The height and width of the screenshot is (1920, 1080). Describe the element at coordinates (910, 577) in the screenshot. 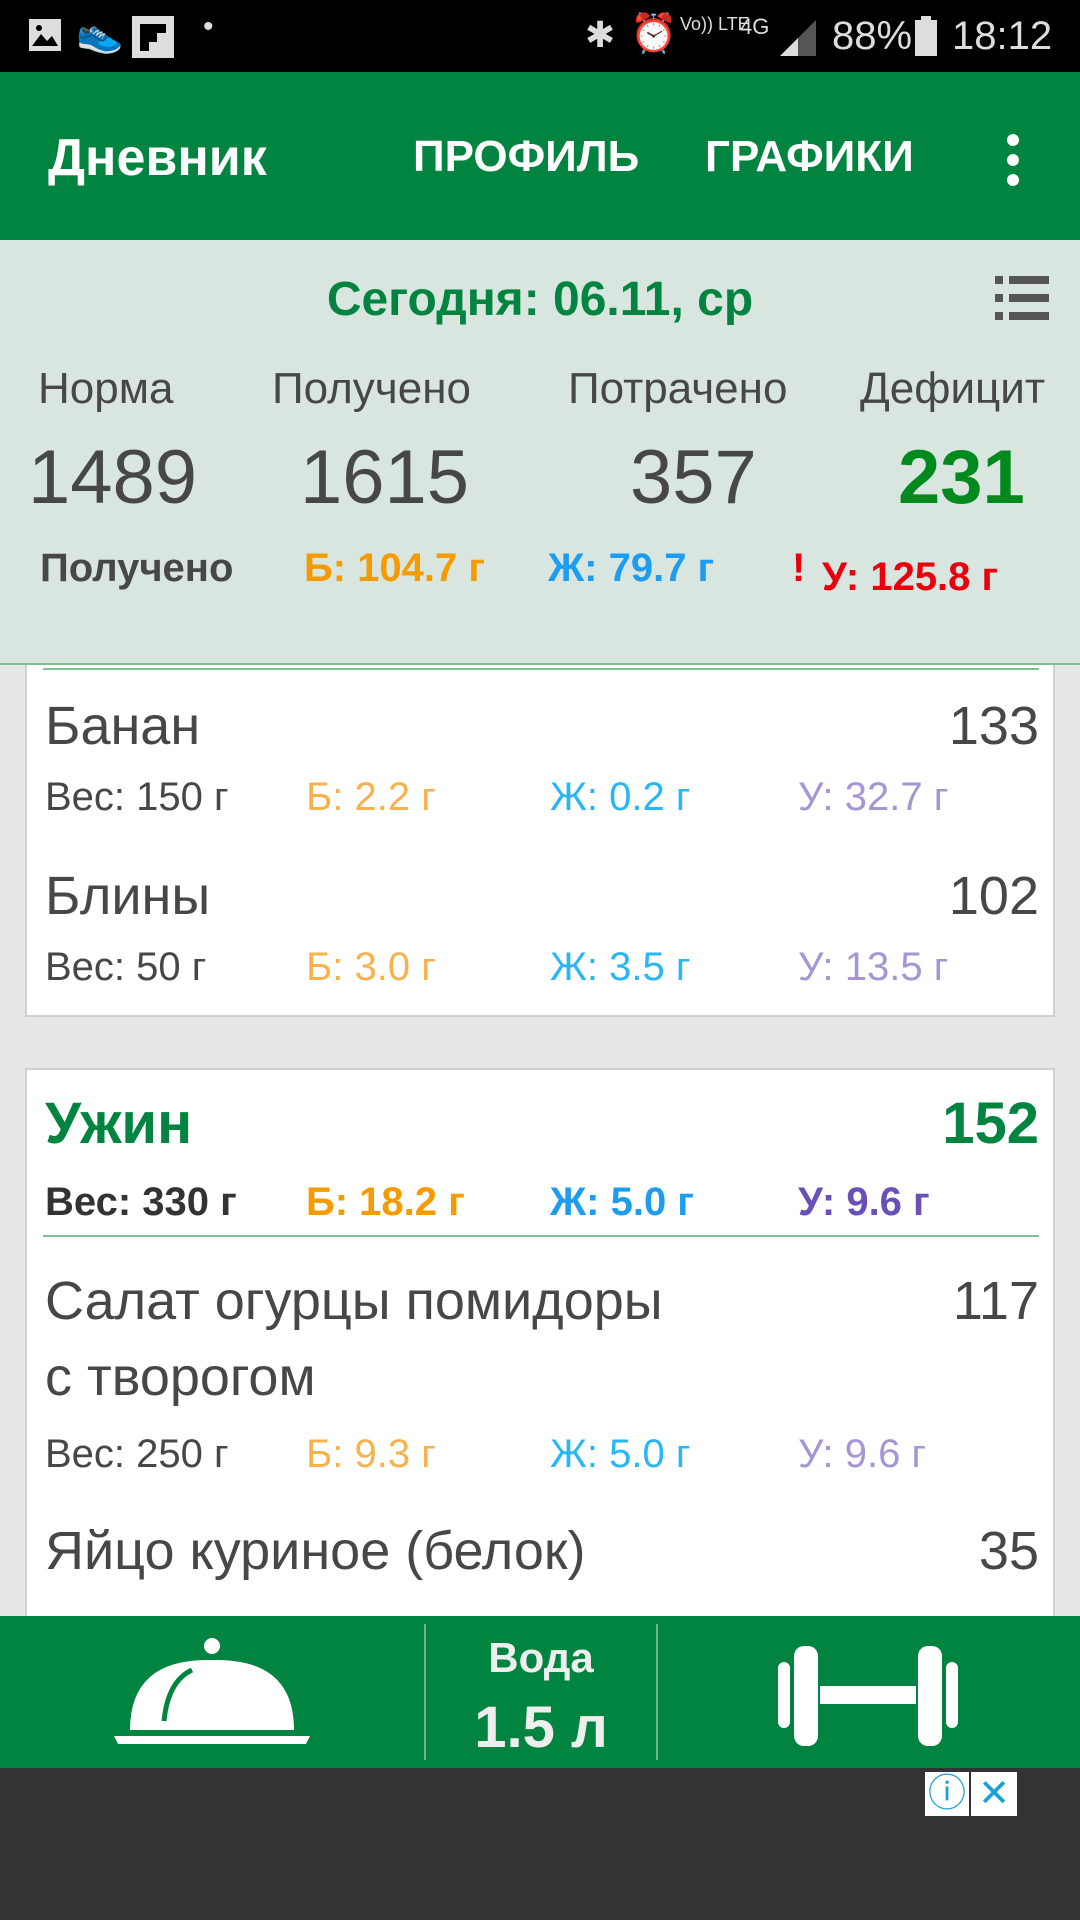

I see `total-carbs: У: 125.8 г` at that location.